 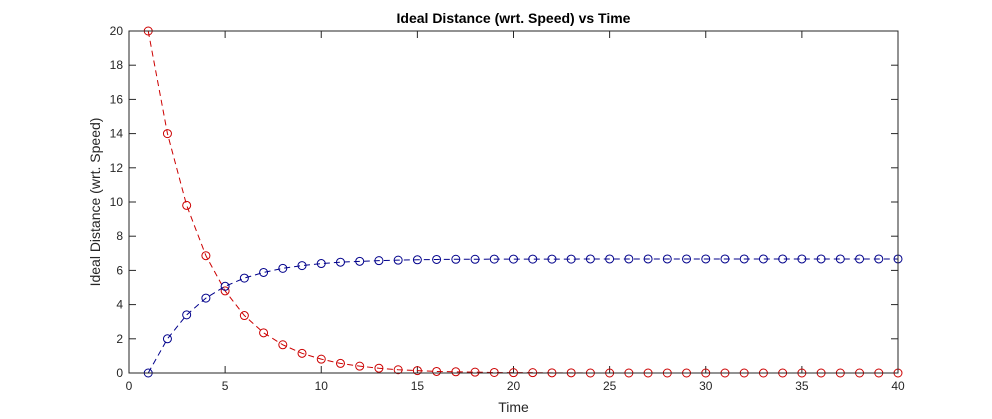 I want to click on x-tick-label: 15, so click(x=418, y=386).